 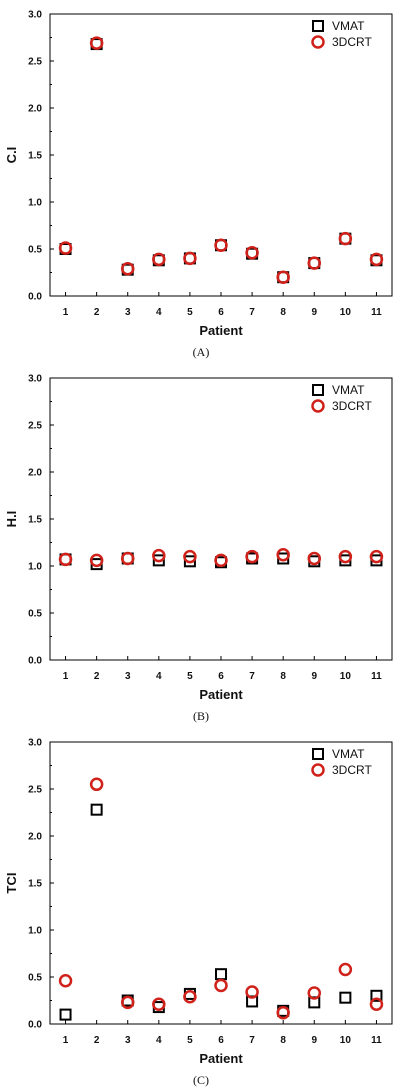 I want to click on y-tick-label: 1.5, so click(x=35, y=156).